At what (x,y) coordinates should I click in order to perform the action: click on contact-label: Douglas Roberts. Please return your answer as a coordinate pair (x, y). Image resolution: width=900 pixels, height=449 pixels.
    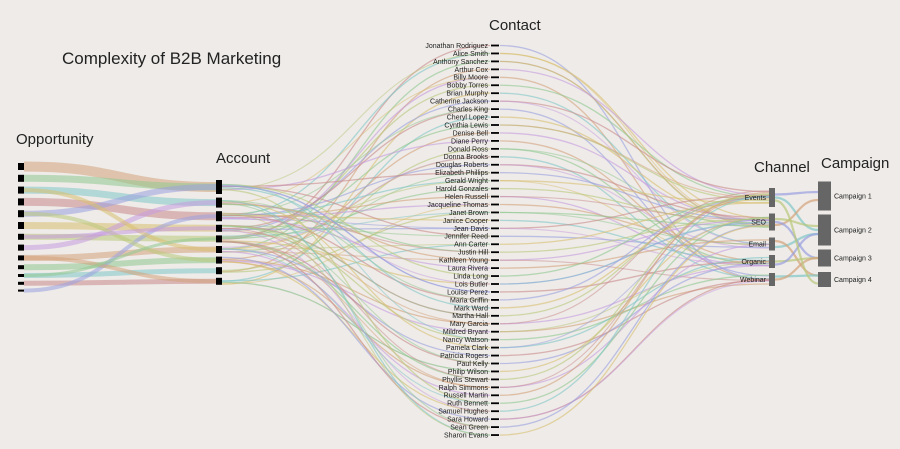
    Looking at the image, I should click on (462, 165).